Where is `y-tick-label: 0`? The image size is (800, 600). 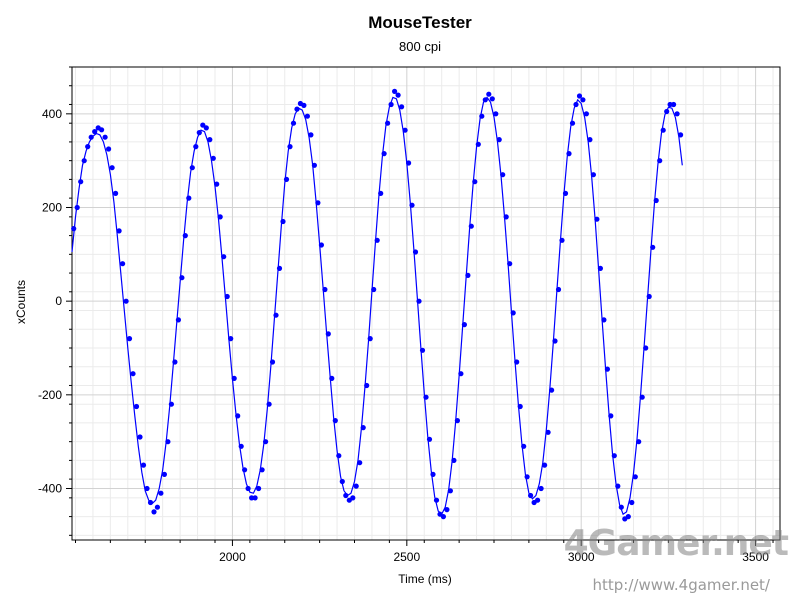 y-tick-label: 0 is located at coordinates (58, 301).